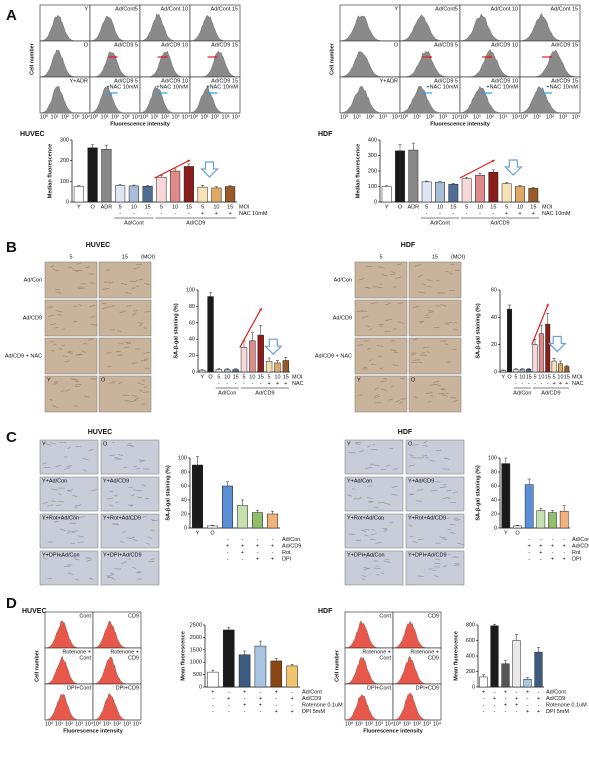  I want to click on micrograph-label: Y+Rot+Ad/CD9, so click(122, 518).